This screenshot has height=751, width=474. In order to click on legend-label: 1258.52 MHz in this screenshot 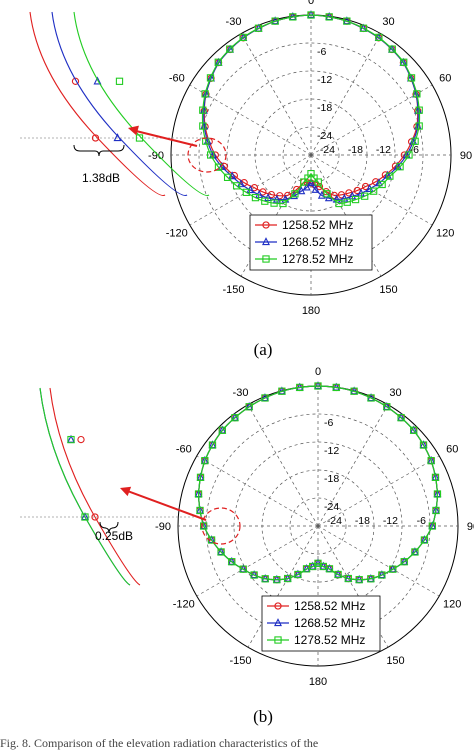, I will do `click(329, 606)`.